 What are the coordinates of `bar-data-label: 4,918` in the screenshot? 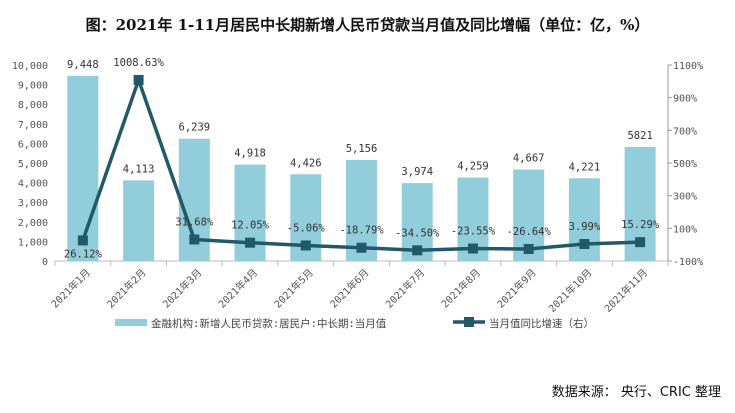 It's located at (250, 154).